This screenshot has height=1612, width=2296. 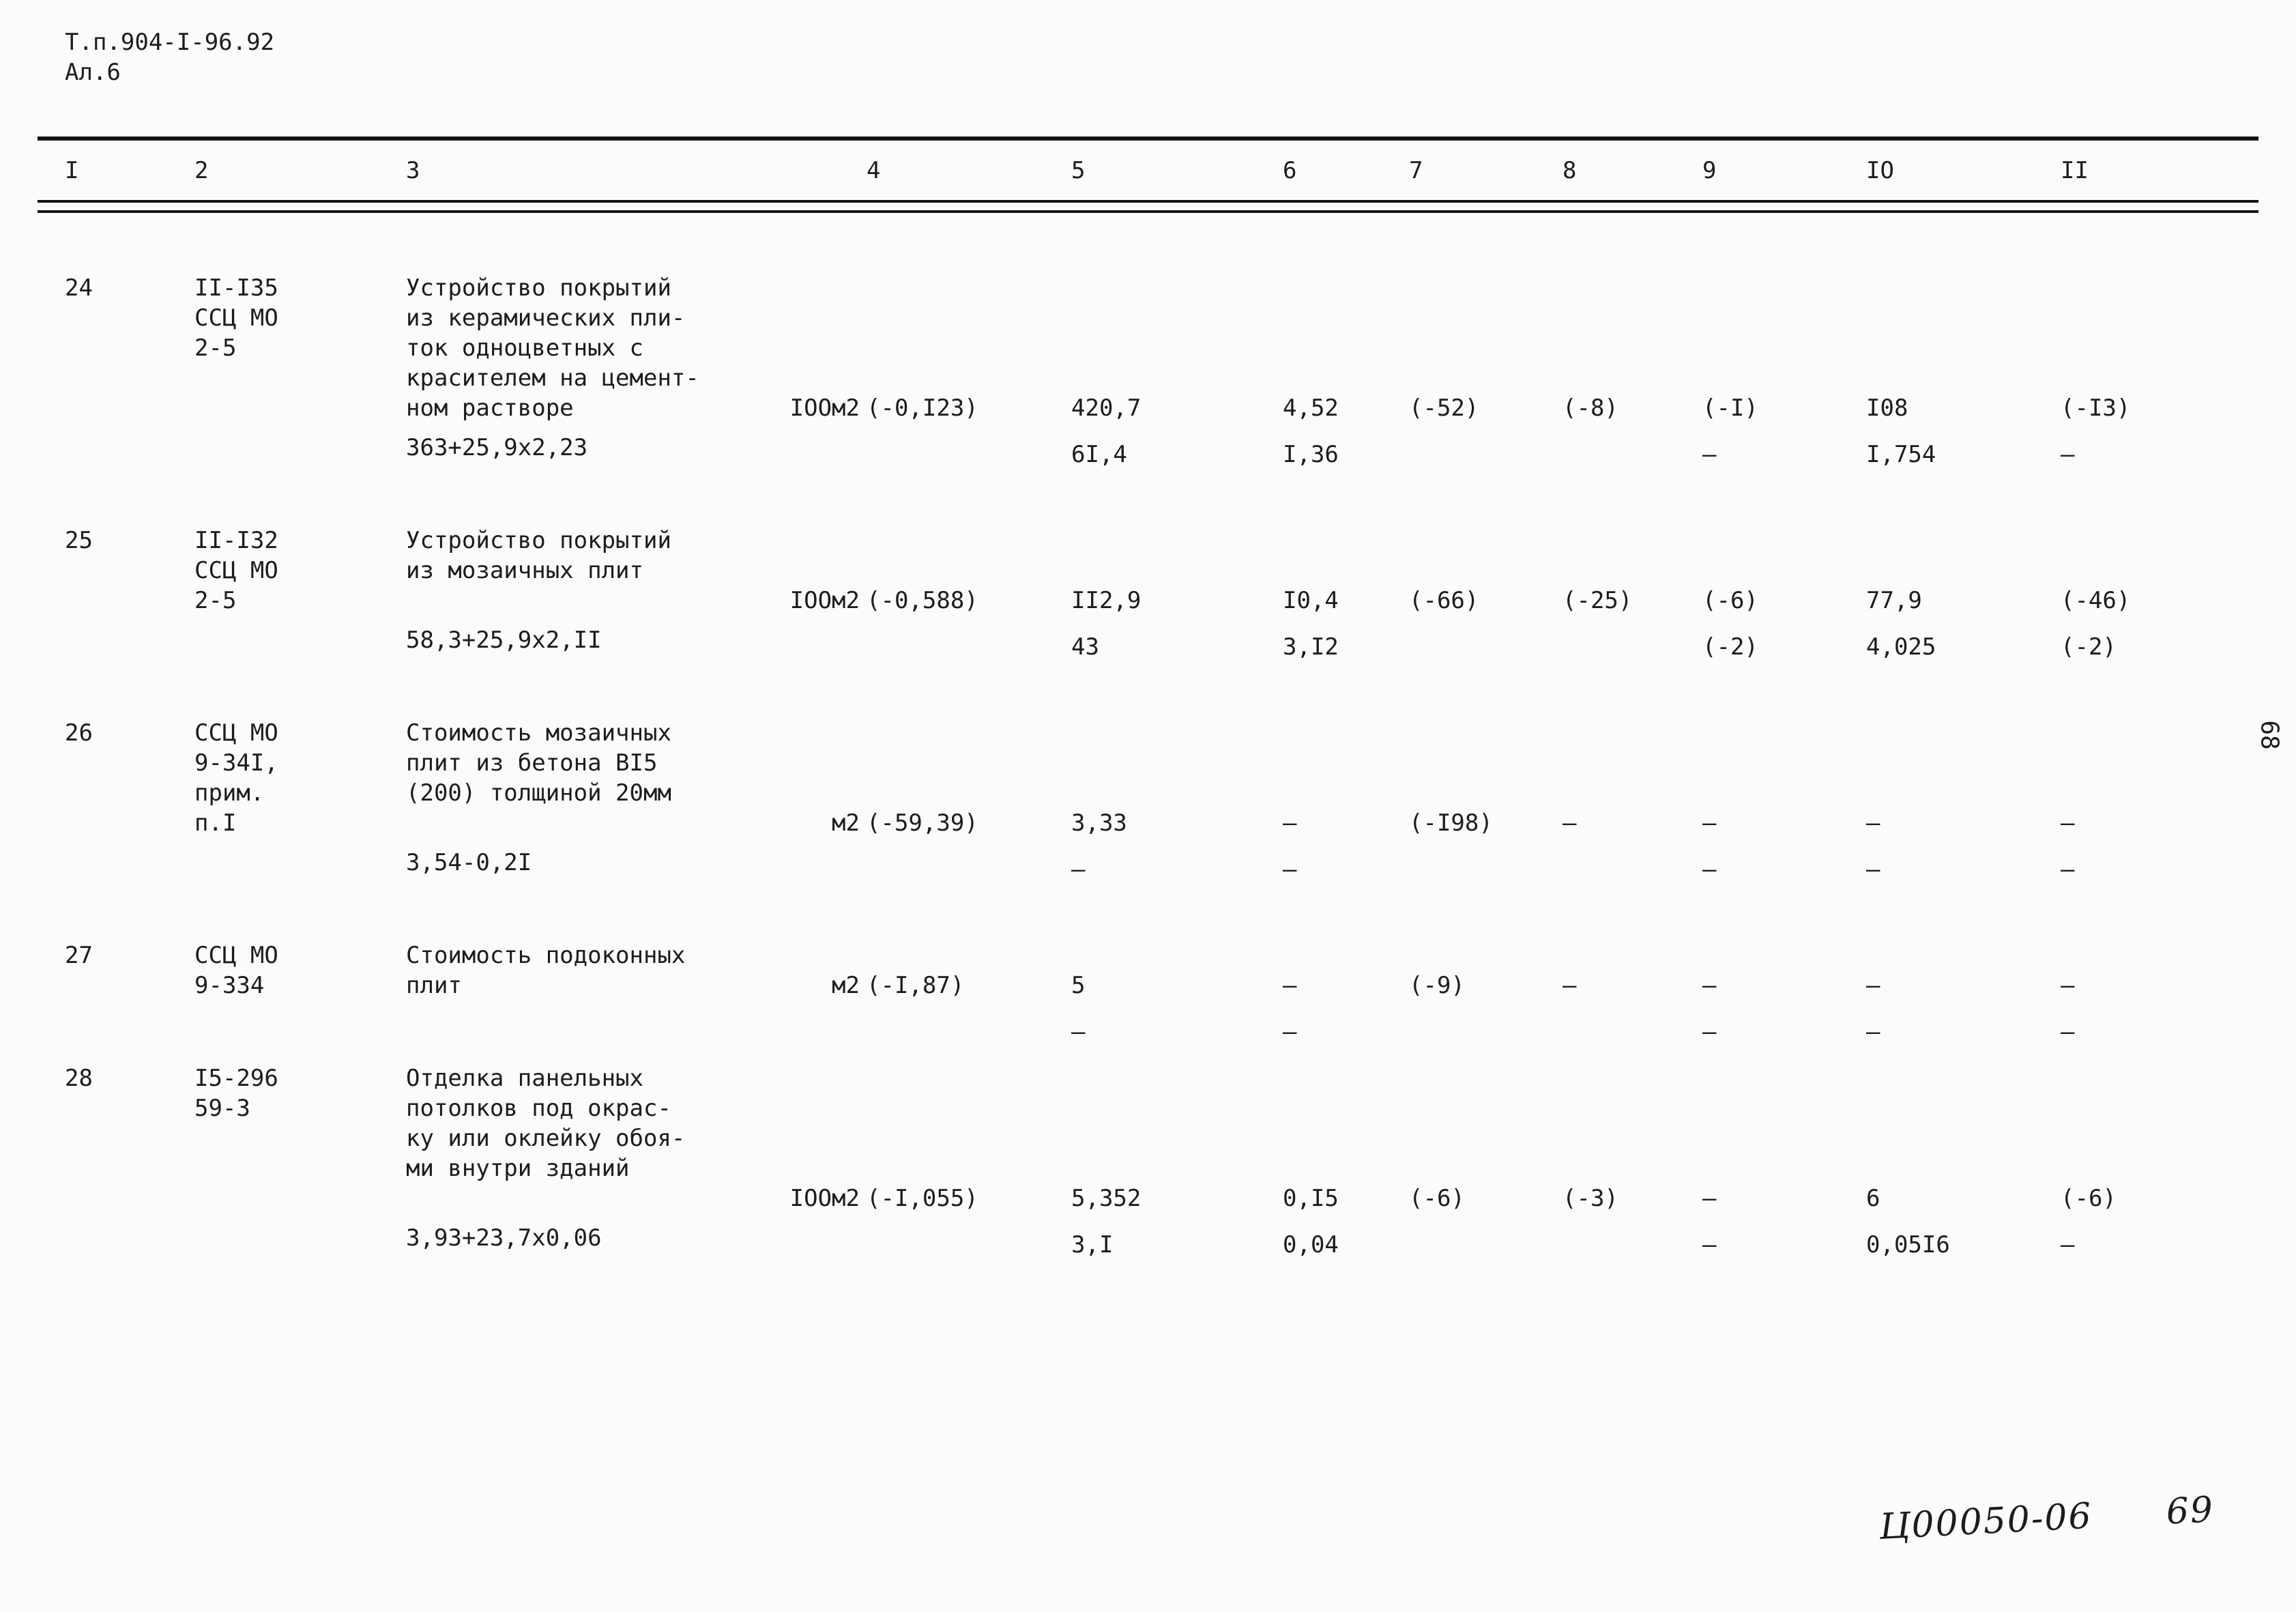 I want to click on column-header: 9, so click(x=1709, y=170).